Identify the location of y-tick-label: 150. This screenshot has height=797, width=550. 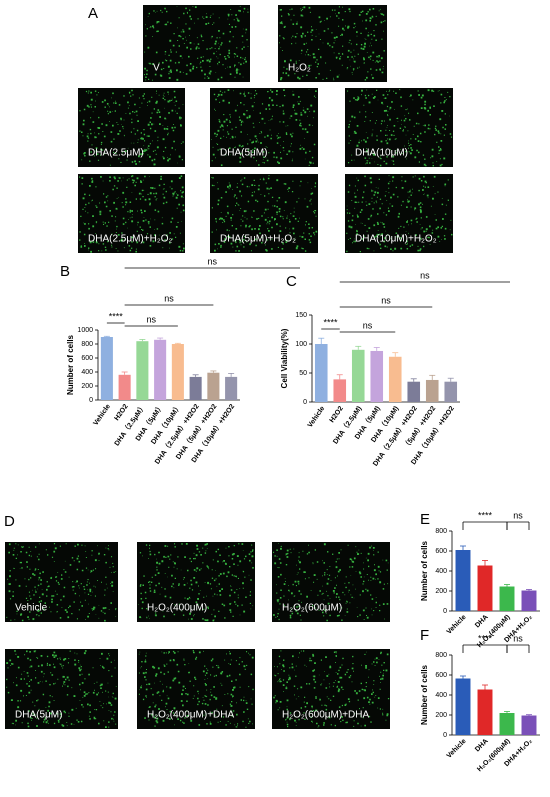
(301, 315).